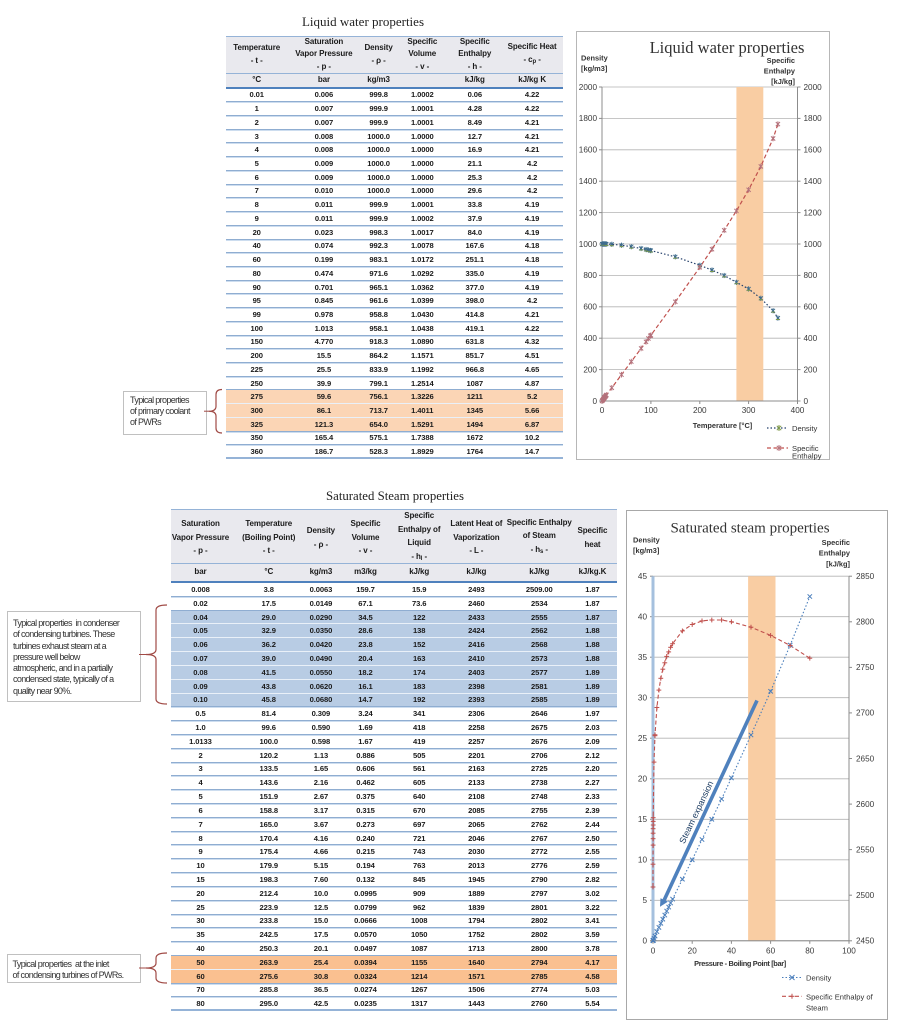  I want to click on svg-text: 2800, so click(865, 621).